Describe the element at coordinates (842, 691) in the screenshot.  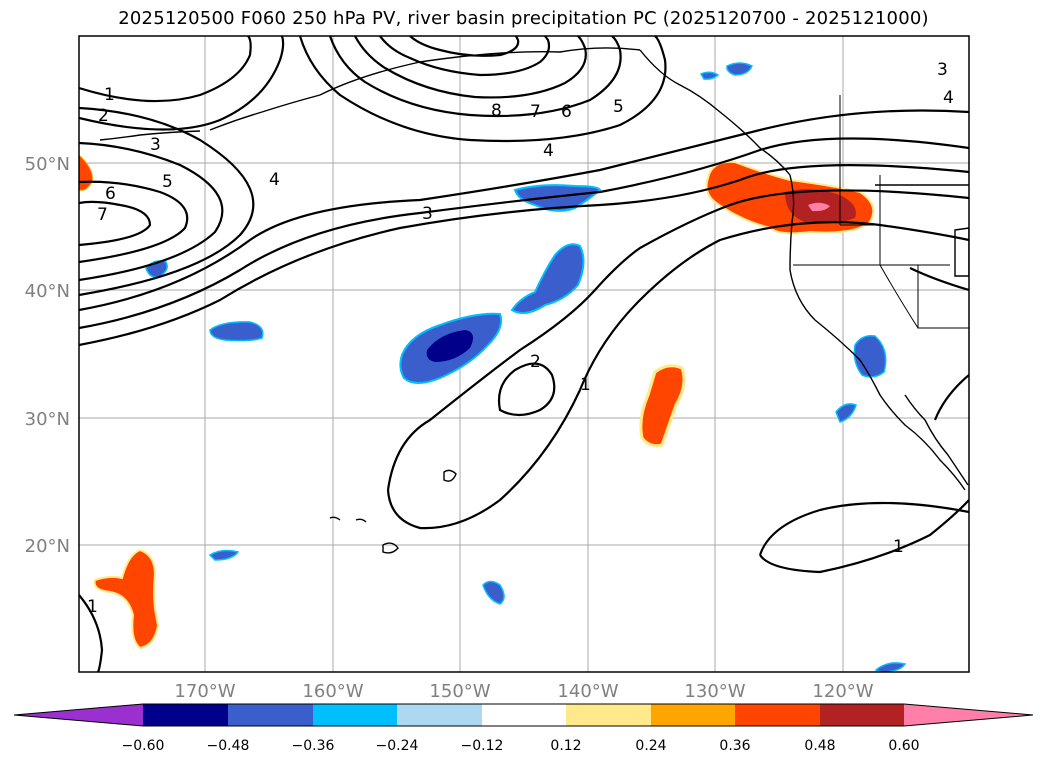
I see `lon-label: 120°W` at that location.